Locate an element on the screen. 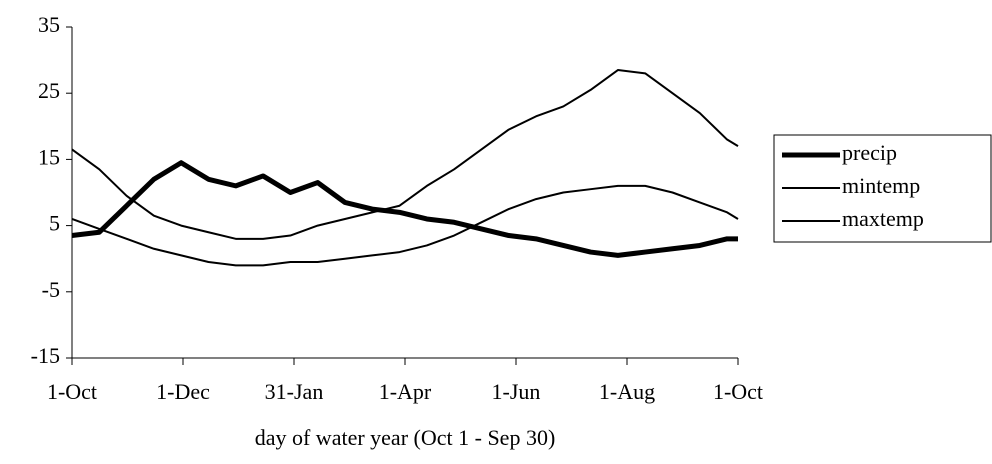 This screenshot has width=992, height=464. legend-label: mintemp is located at coordinates (881, 185).